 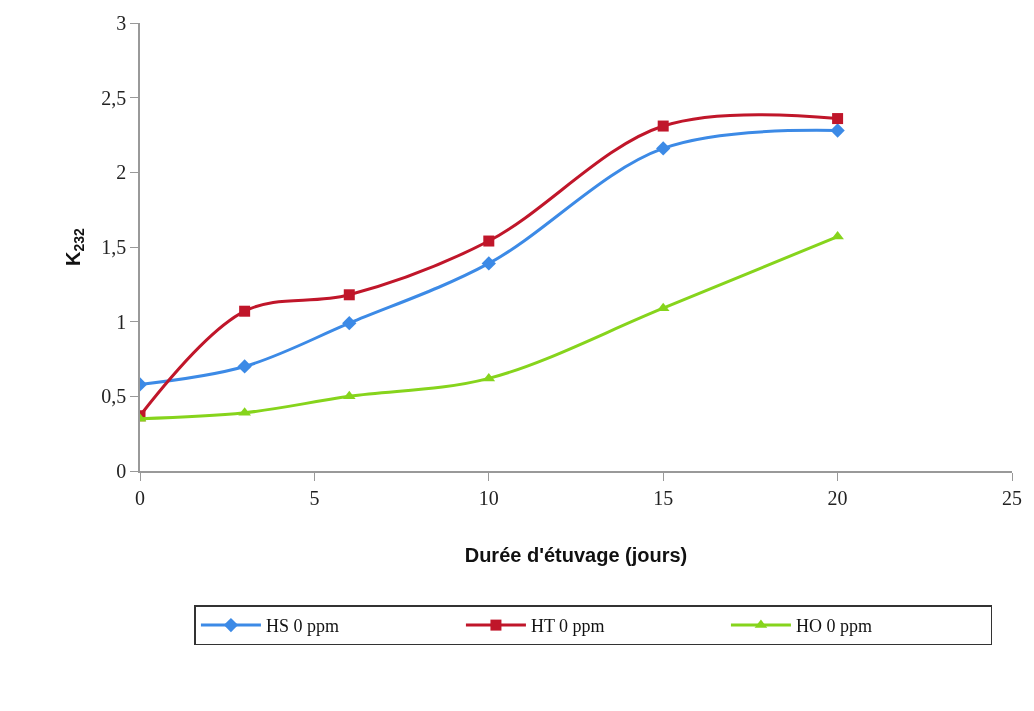 What do you see at coordinates (114, 97) in the screenshot?
I see `y-tick-label: 2,5` at bounding box center [114, 97].